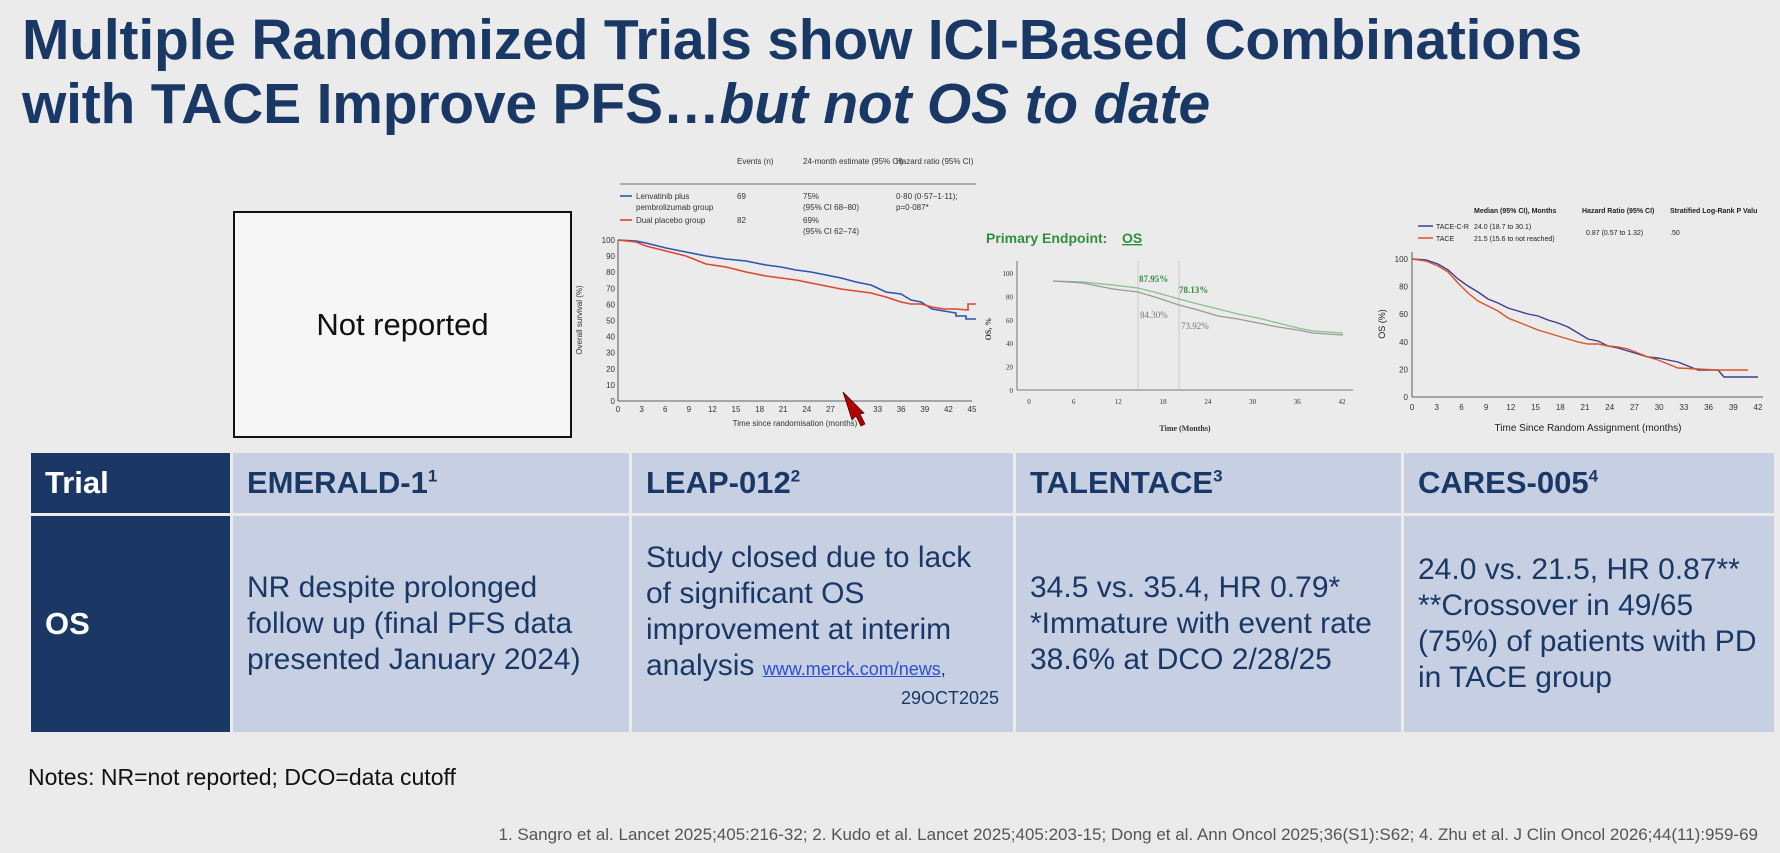 Image resolution: width=1780 pixels, height=853 pixels. What do you see at coordinates (1008, 274) in the screenshot?
I see `talentace-y-tick-100: 100` at bounding box center [1008, 274].